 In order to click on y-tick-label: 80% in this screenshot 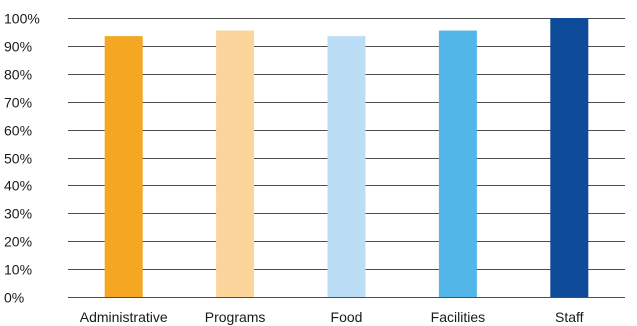, I will do `click(18, 75)`.